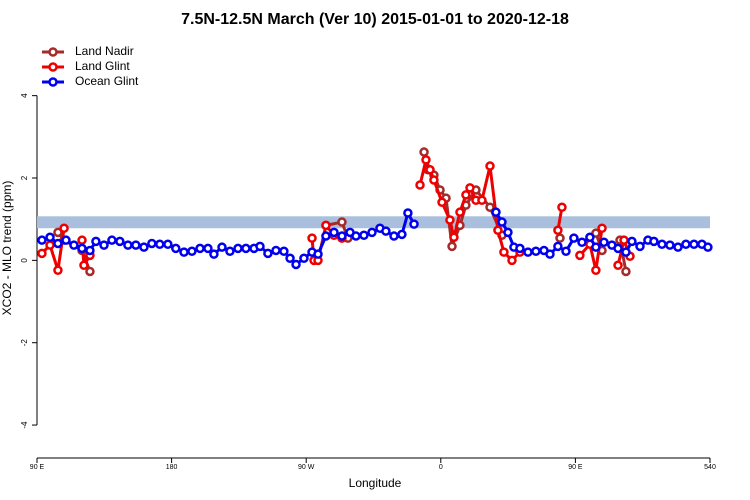  Describe the element at coordinates (24, 425) in the screenshot. I see `y-tick-label: -4` at that location.